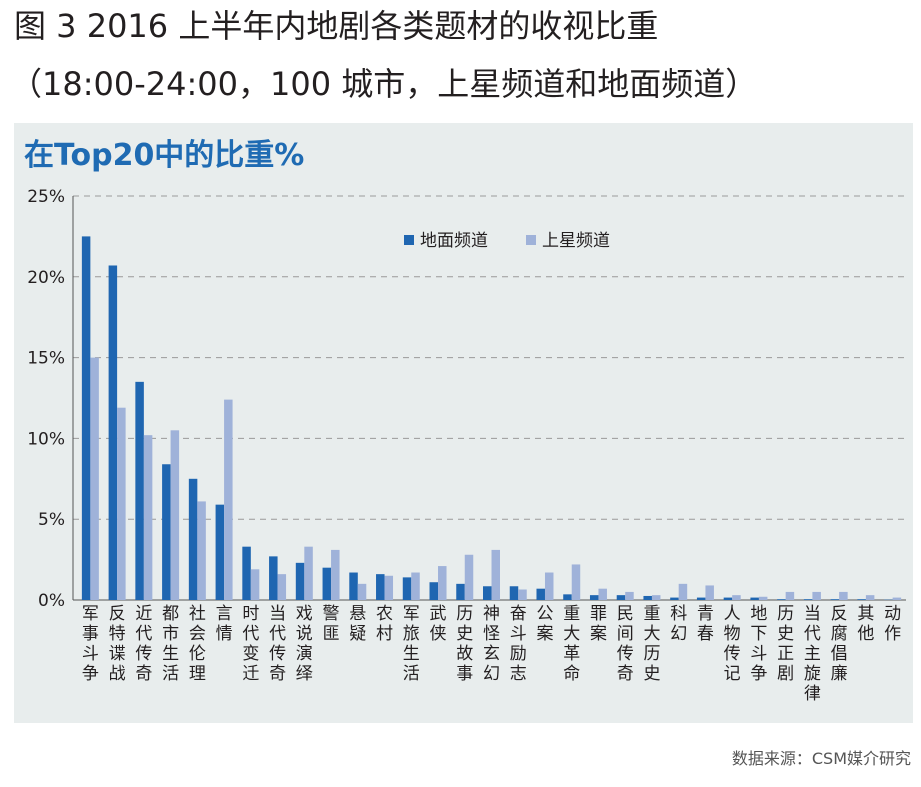  Describe the element at coordinates (651, 644) in the screenshot. I see `x-category-label: 重大历史` at that location.